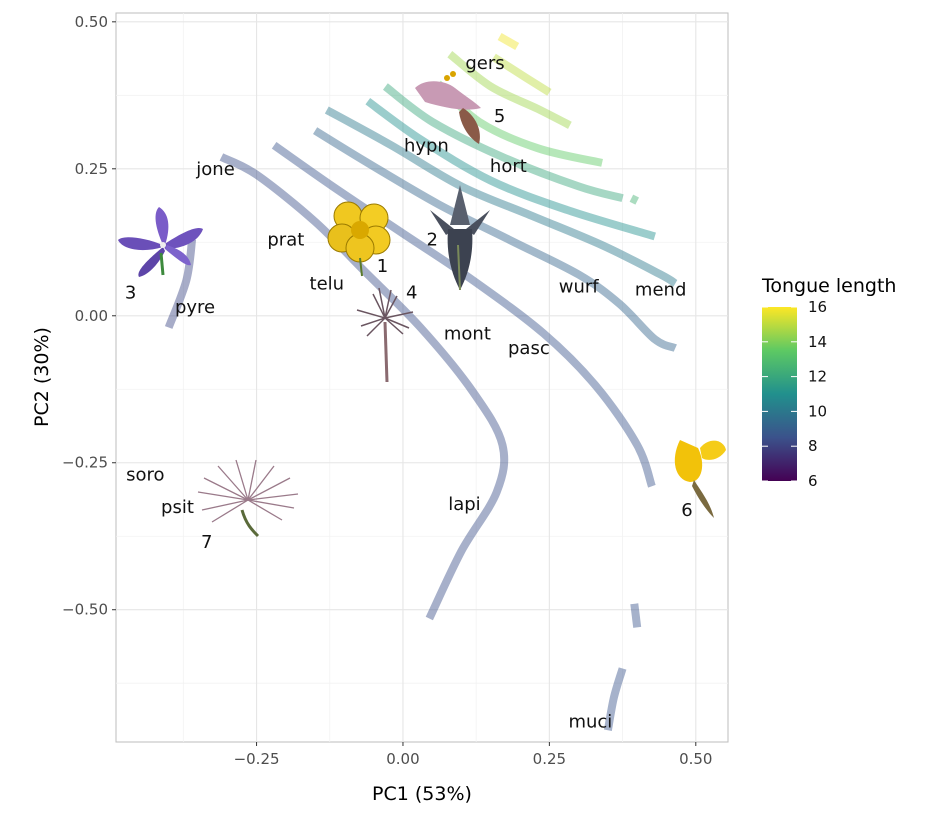  What do you see at coordinates (817, 342) in the screenshot?
I see `legend-tick-label: 14` at bounding box center [817, 342].